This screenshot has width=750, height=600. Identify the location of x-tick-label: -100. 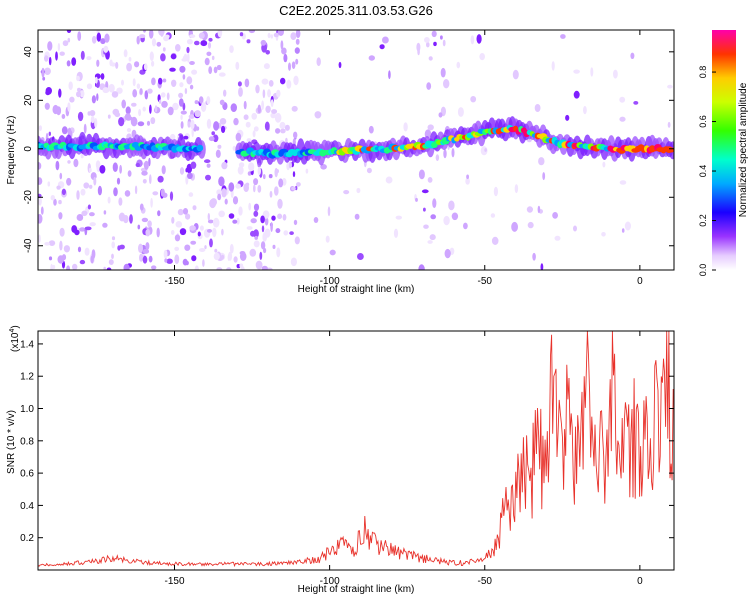
(330, 281).